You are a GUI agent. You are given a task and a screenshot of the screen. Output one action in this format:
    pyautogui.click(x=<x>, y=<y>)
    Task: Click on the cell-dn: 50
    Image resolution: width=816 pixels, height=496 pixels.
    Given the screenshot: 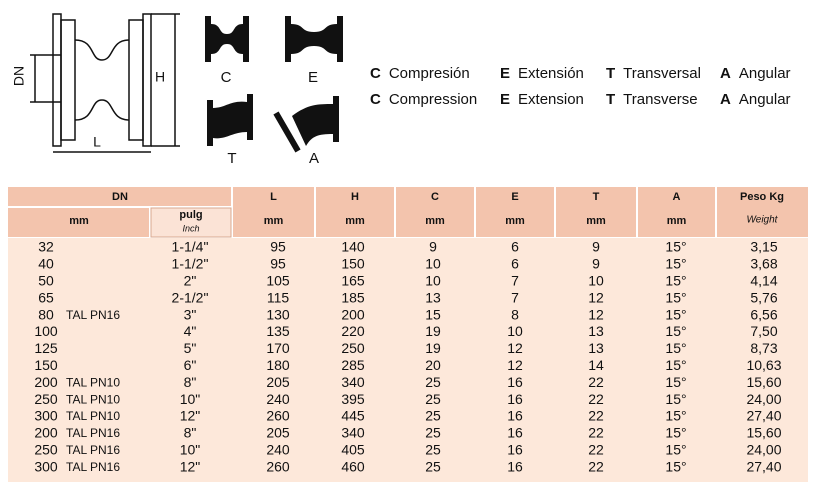 What is the action you would take?
    pyautogui.click(x=46, y=281)
    